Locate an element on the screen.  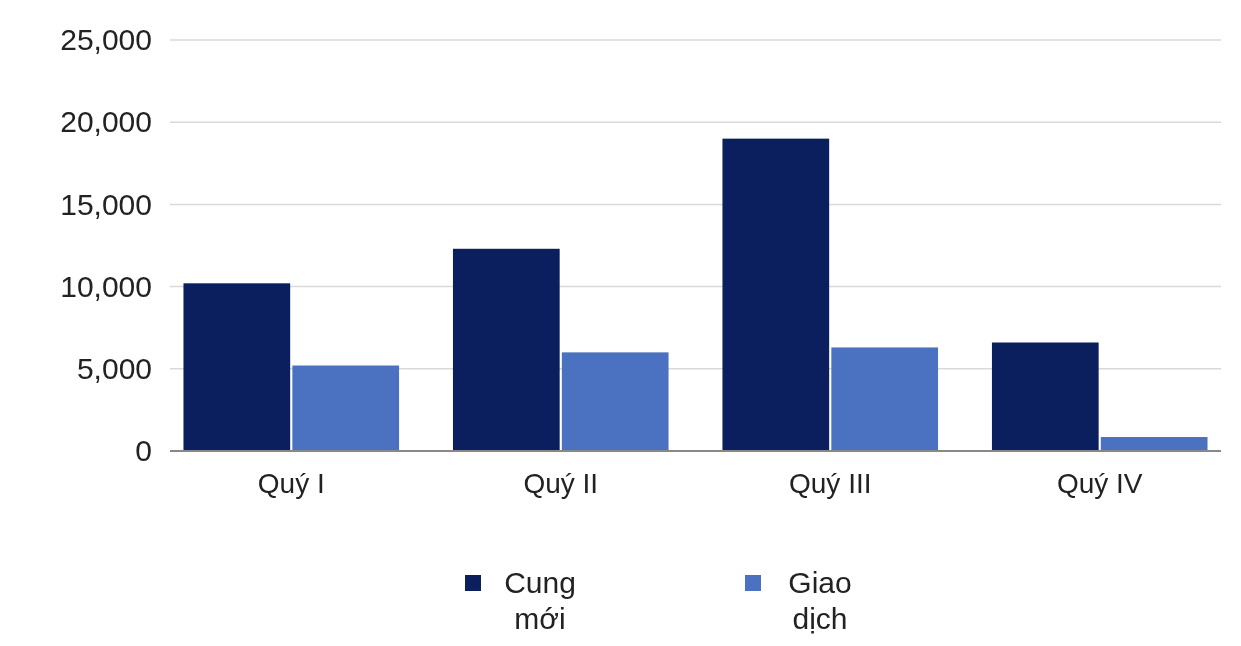
y-tick-label: 10,000 is located at coordinates (106, 286).